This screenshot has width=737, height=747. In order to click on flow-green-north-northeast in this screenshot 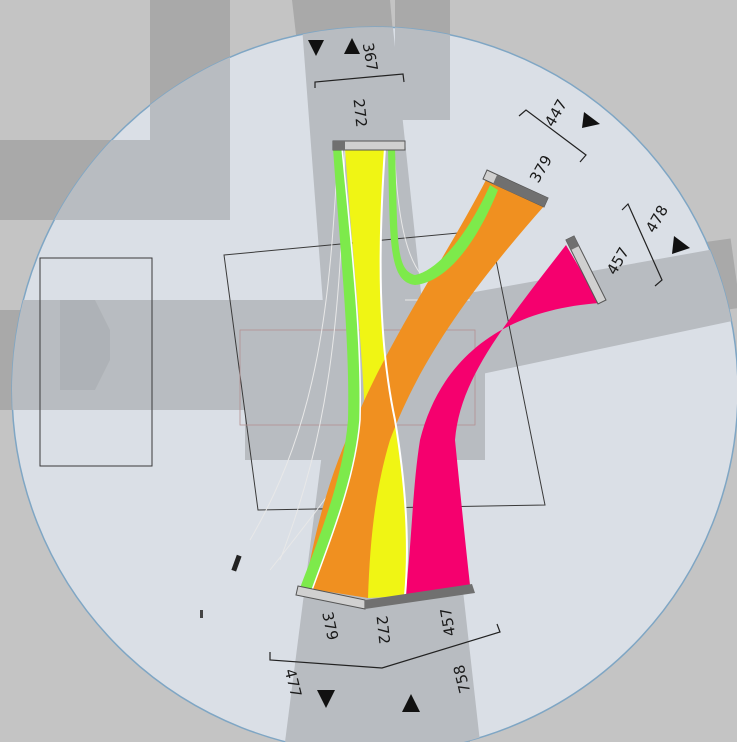, I will do `click(443, 216)`.